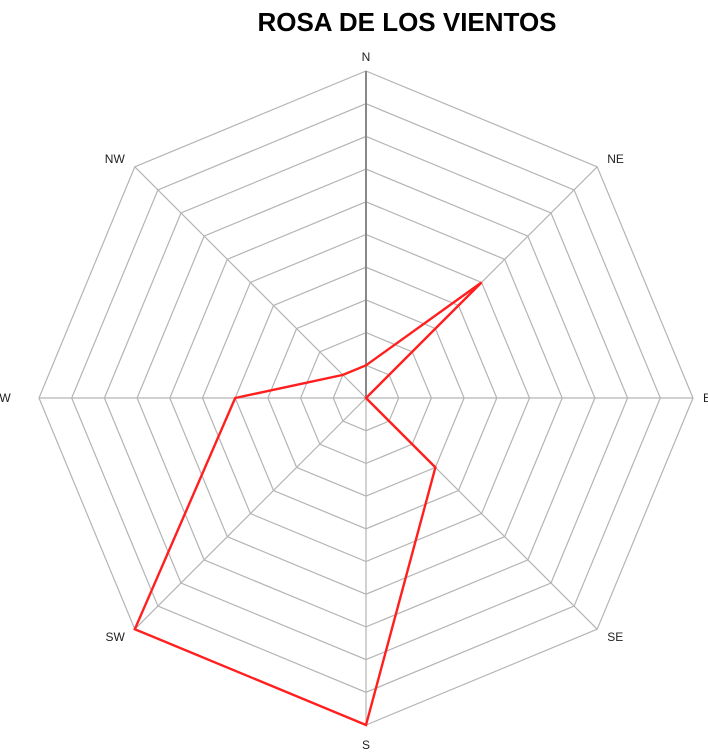  What do you see at coordinates (366, 57) in the screenshot?
I see `direction-label-n: N` at bounding box center [366, 57].